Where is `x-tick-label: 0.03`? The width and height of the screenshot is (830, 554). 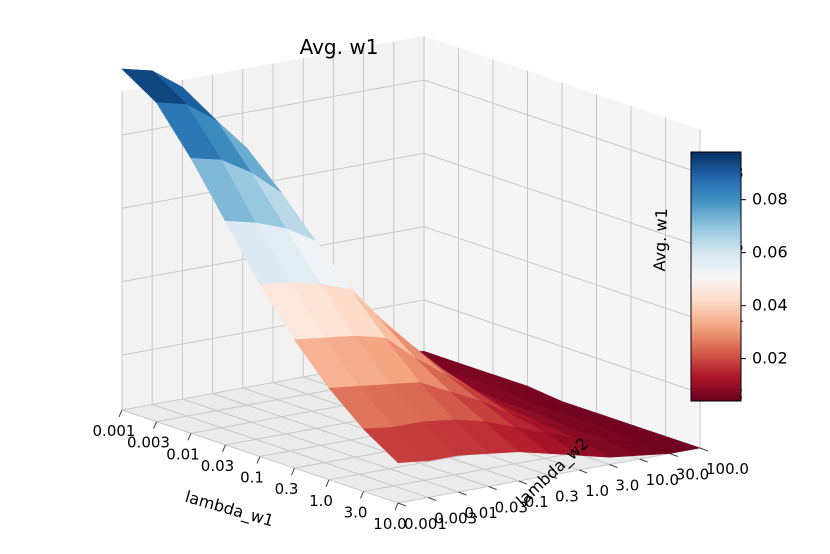 x-tick-label: 0.03 is located at coordinates (217, 466).